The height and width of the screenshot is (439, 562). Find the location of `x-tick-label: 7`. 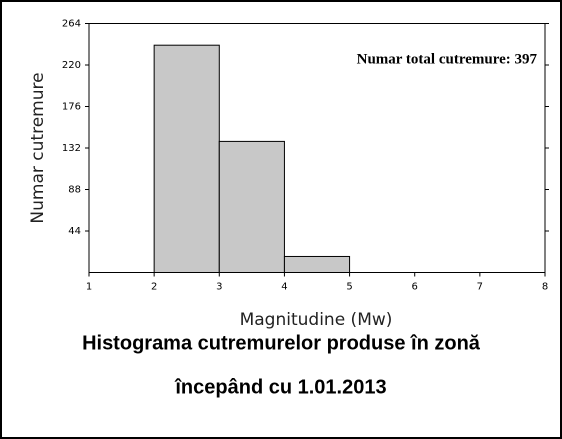

x-tick-label: 7 is located at coordinates (480, 287).